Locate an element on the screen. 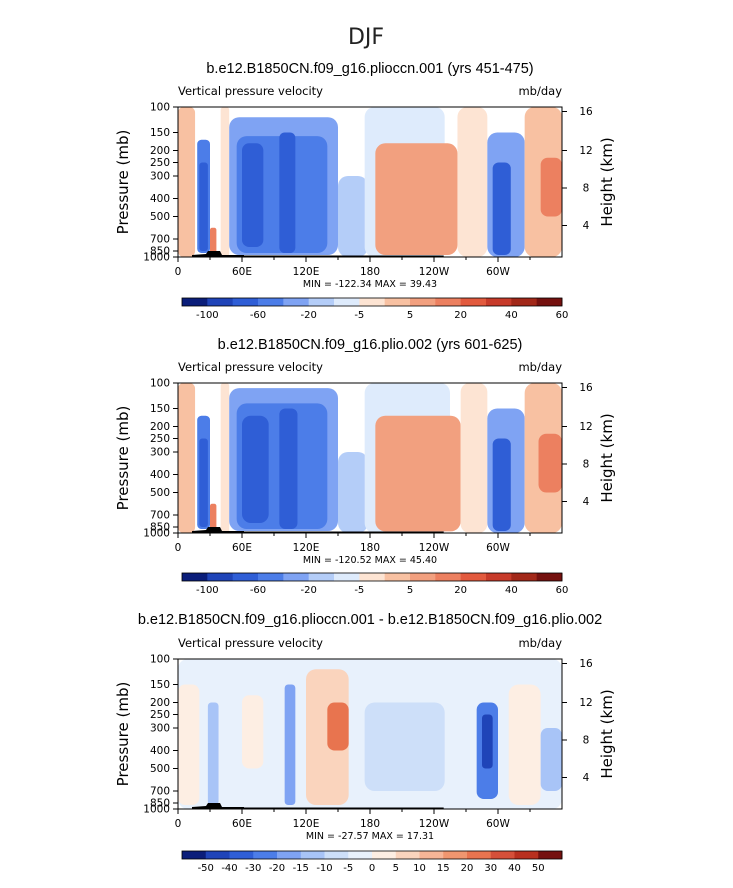 This screenshot has height=888, width=733. colorbar-label: 20 is located at coordinates (460, 315).